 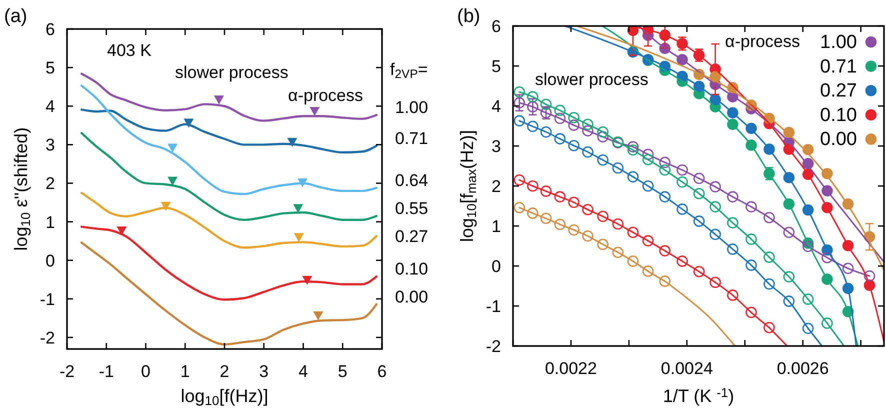 What do you see at coordinates (225, 371) in the screenshot?
I see `x-tick-label: 2` at bounding box center [225, 371].